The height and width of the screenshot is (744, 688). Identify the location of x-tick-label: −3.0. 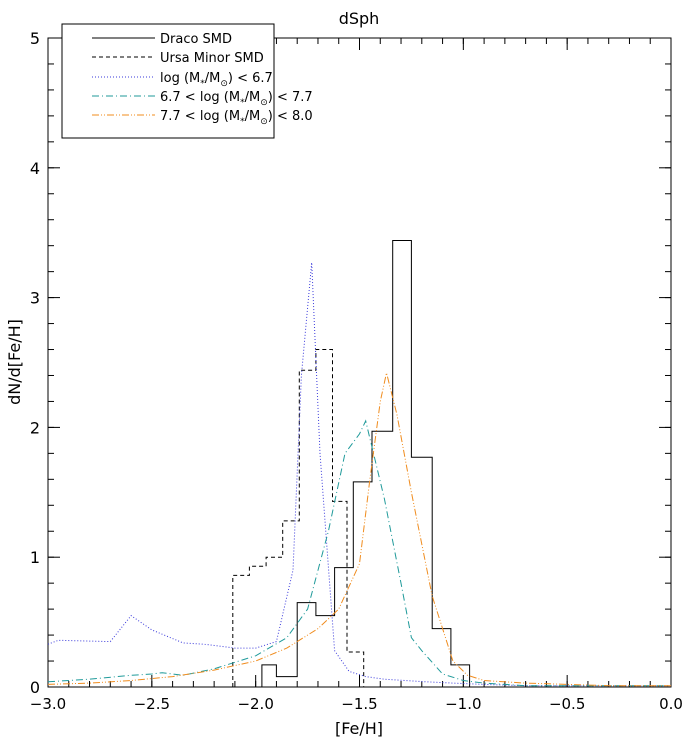
(48, 704).